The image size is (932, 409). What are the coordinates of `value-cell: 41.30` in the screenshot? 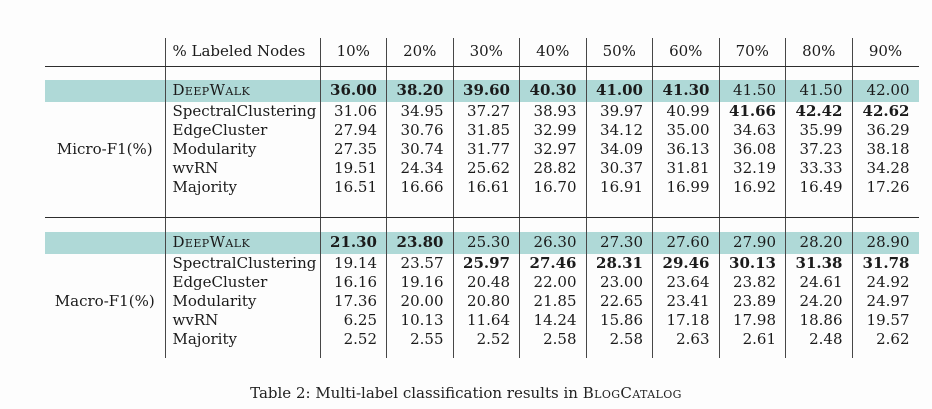 It's located at (685, 91).